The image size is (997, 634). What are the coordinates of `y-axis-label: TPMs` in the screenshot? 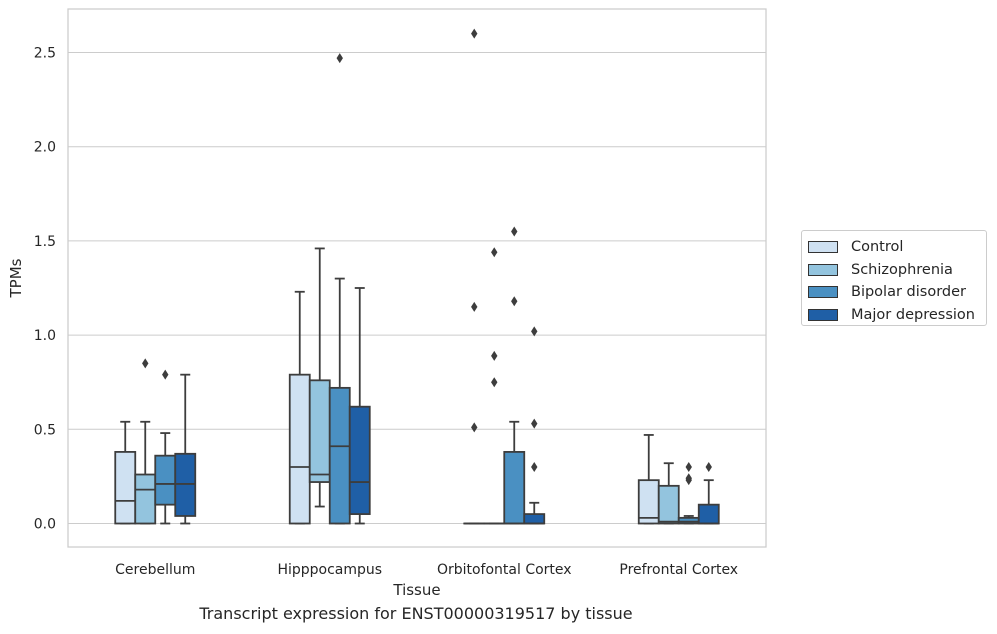 It's located at (16, 278).